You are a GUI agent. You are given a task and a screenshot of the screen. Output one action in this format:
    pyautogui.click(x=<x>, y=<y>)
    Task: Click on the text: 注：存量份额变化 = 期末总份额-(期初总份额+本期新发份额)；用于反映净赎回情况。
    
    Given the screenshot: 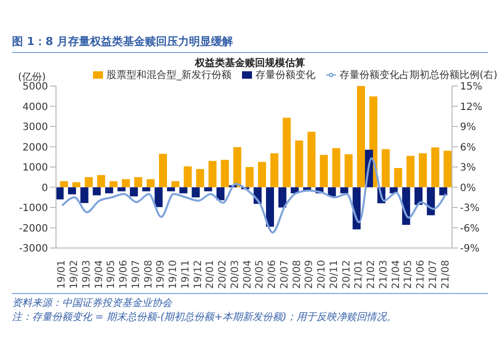 What is the action you would take?
    pyautogui.click(x=204, y=317)
    